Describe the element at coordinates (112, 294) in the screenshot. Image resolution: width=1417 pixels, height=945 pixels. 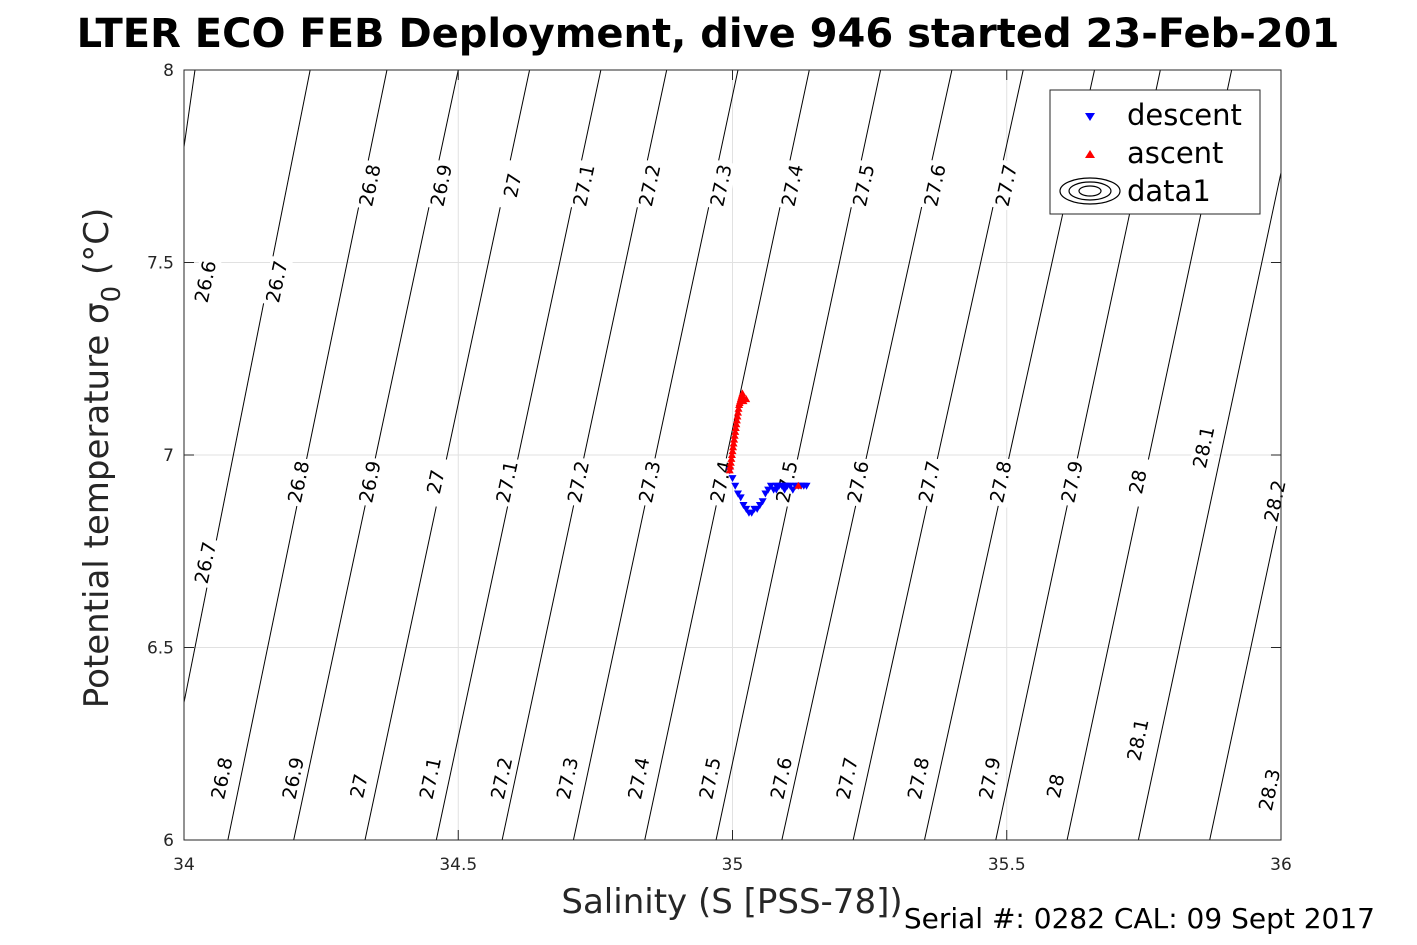
I see `y-axis-label-sub: 0` at that location.